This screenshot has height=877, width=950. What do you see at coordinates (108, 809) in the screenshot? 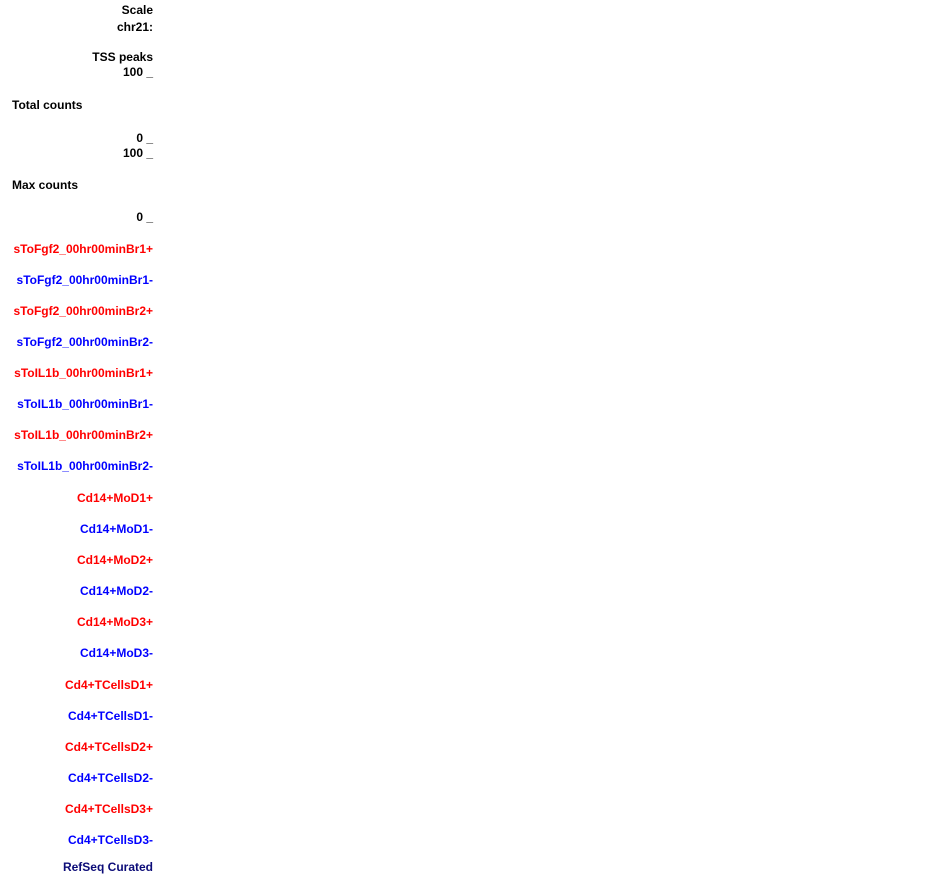
I see `track-label-cd4-tcells-d3-plus: Cd4+TCellsD3+` at bounding box center [108, 809].